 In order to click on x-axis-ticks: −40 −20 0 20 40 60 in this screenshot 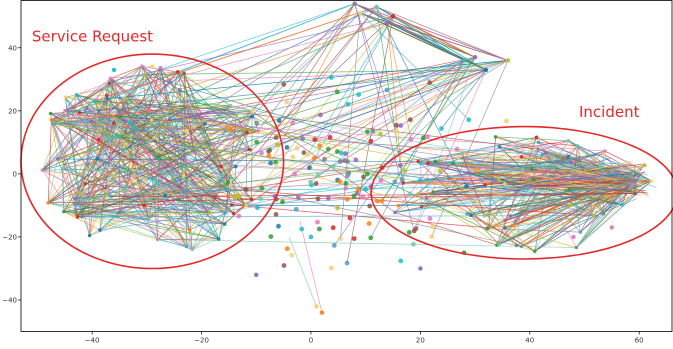, I will do `click(364, 338)`.